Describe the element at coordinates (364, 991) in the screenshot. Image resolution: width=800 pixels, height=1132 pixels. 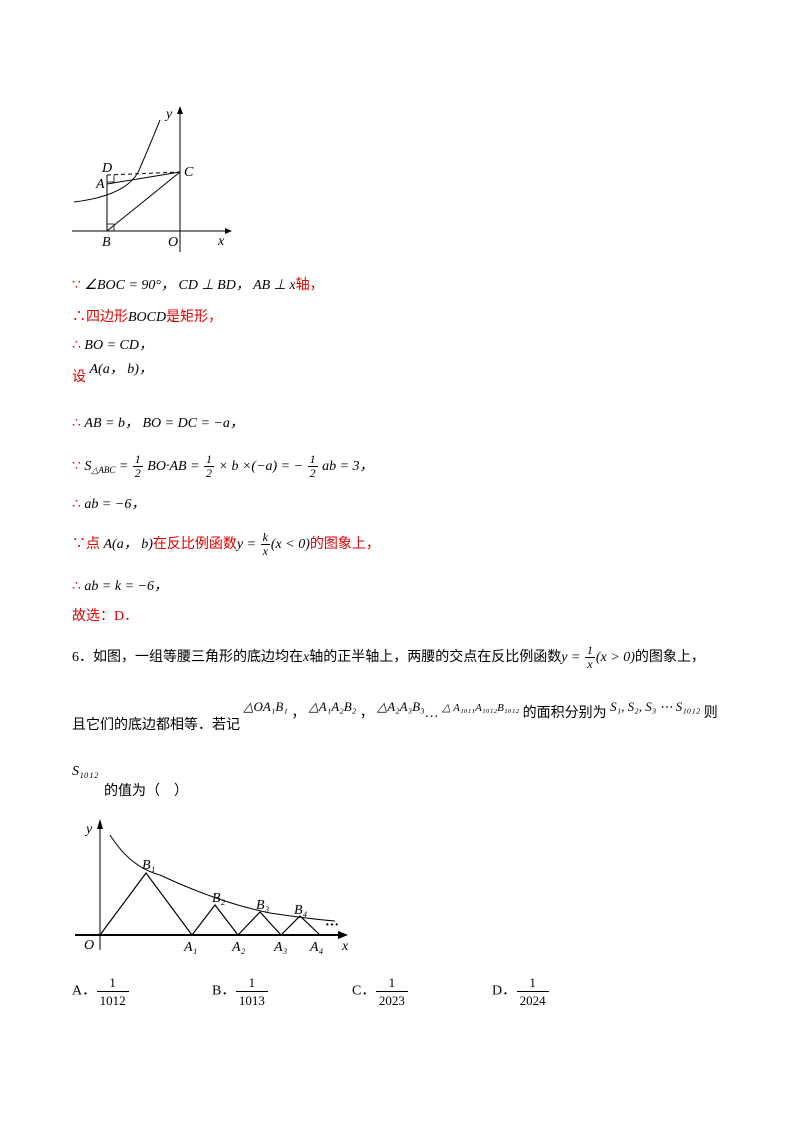
I see `option-c-letter: C．` at that location.